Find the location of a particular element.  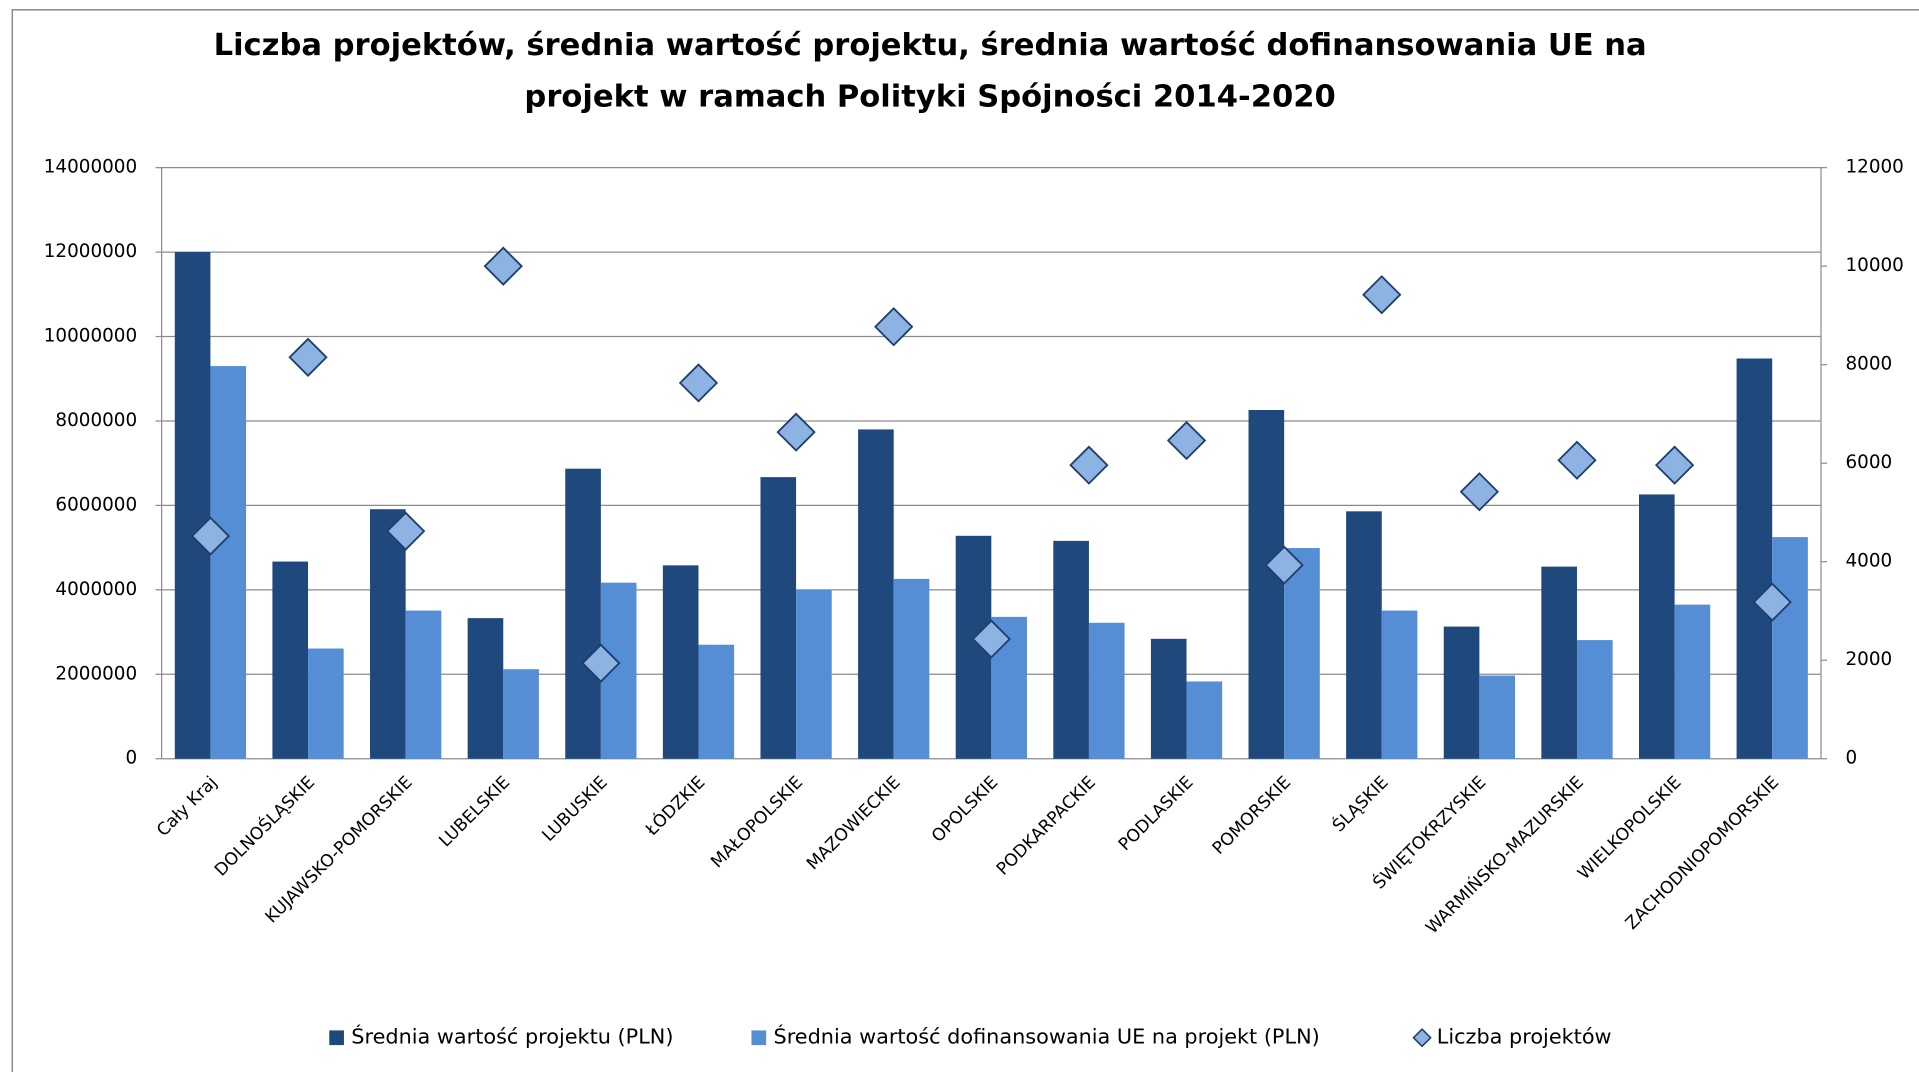

legend-label: Średnia wartość projektu (PLN) is located at coordinates (512, 1036).